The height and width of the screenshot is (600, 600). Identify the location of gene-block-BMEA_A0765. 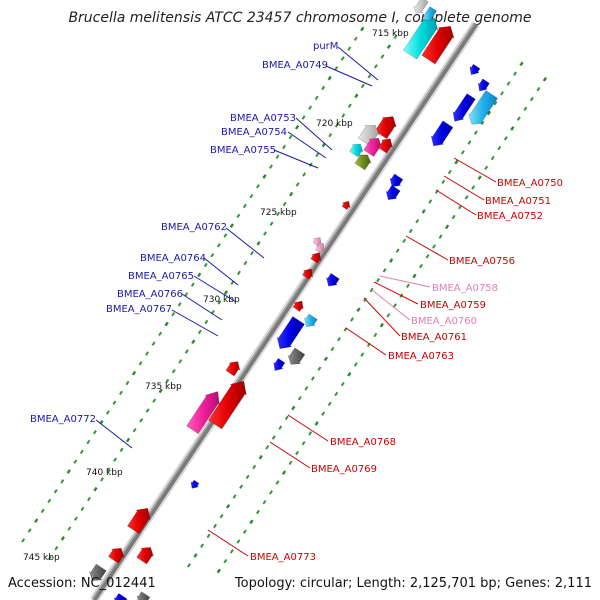
(290, 333).